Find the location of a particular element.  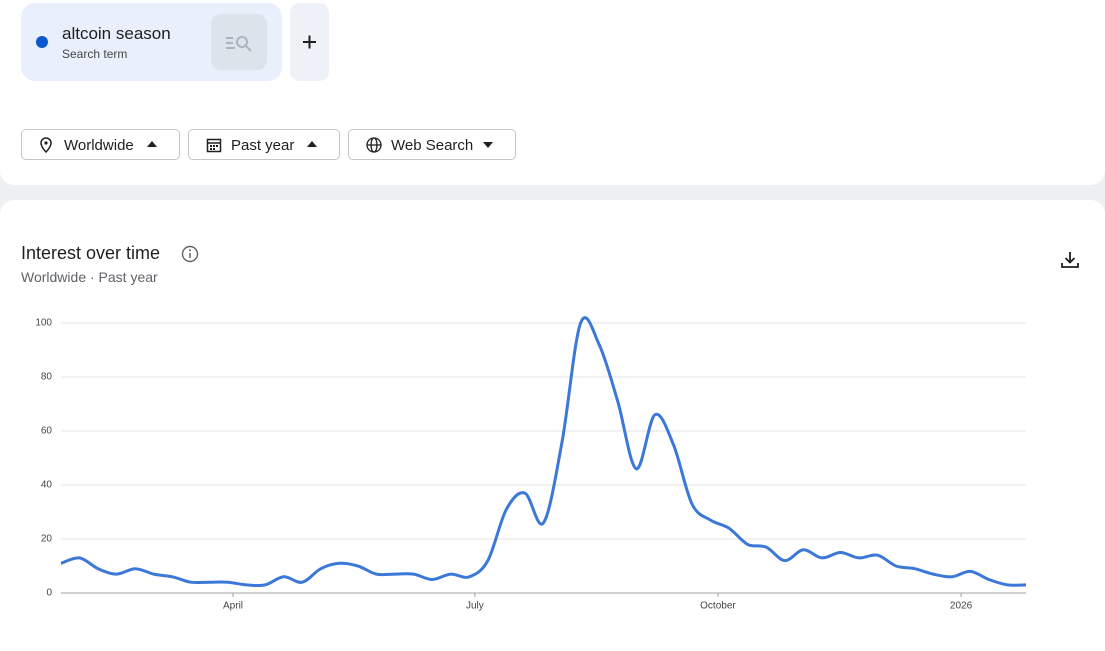

x-tick-label: April is located at coordinates (233, 606).